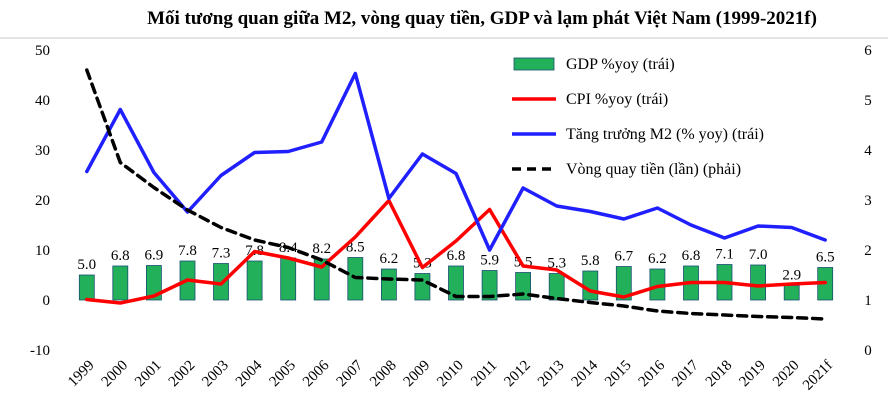  What do you see at coordinates (868, 101) in the screenshot?
I see `right-tick-5: 5` at bounding box center [868, 101].